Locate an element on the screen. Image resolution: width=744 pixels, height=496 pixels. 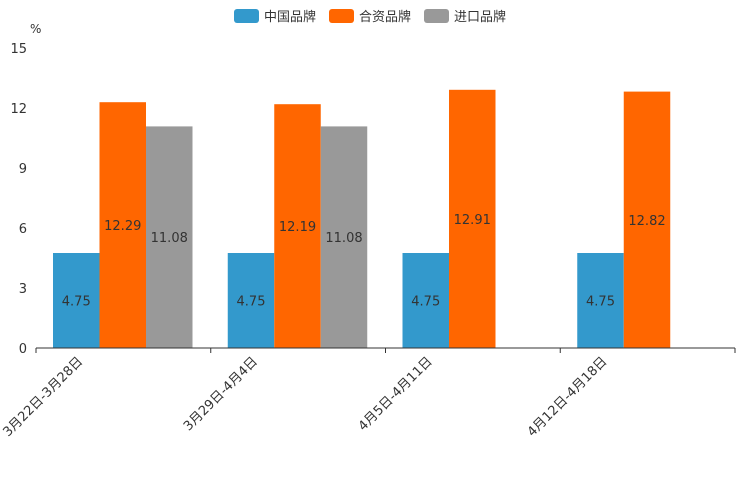
data-label: 12.19 is located at coordinates (297, 227).